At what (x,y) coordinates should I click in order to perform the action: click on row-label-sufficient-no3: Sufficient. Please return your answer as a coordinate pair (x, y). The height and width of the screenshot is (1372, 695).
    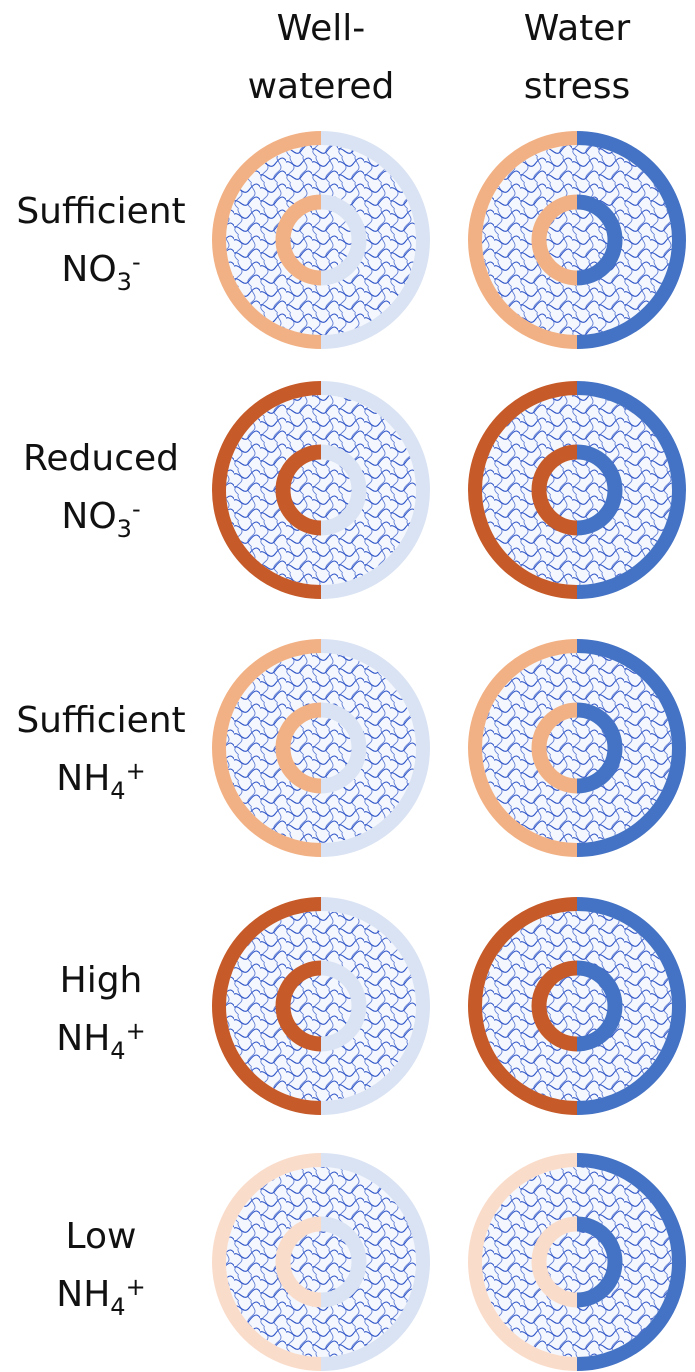
    Looking at the image, I should click on (100, 211).